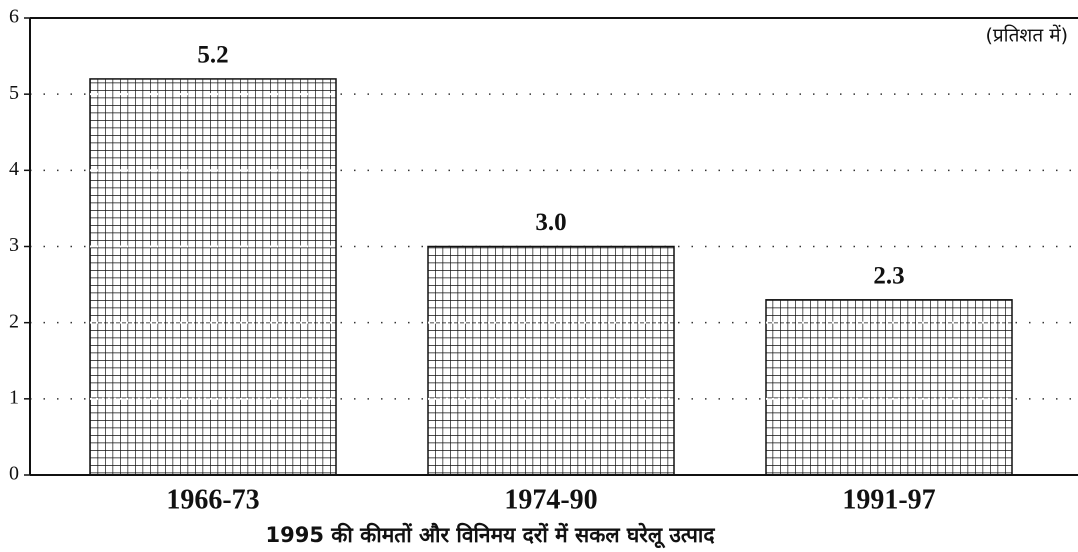  What do you see at coordinates (212, 55) in the screenshot?
I see `value-label: 5.2` at bounding box center [212, 55].